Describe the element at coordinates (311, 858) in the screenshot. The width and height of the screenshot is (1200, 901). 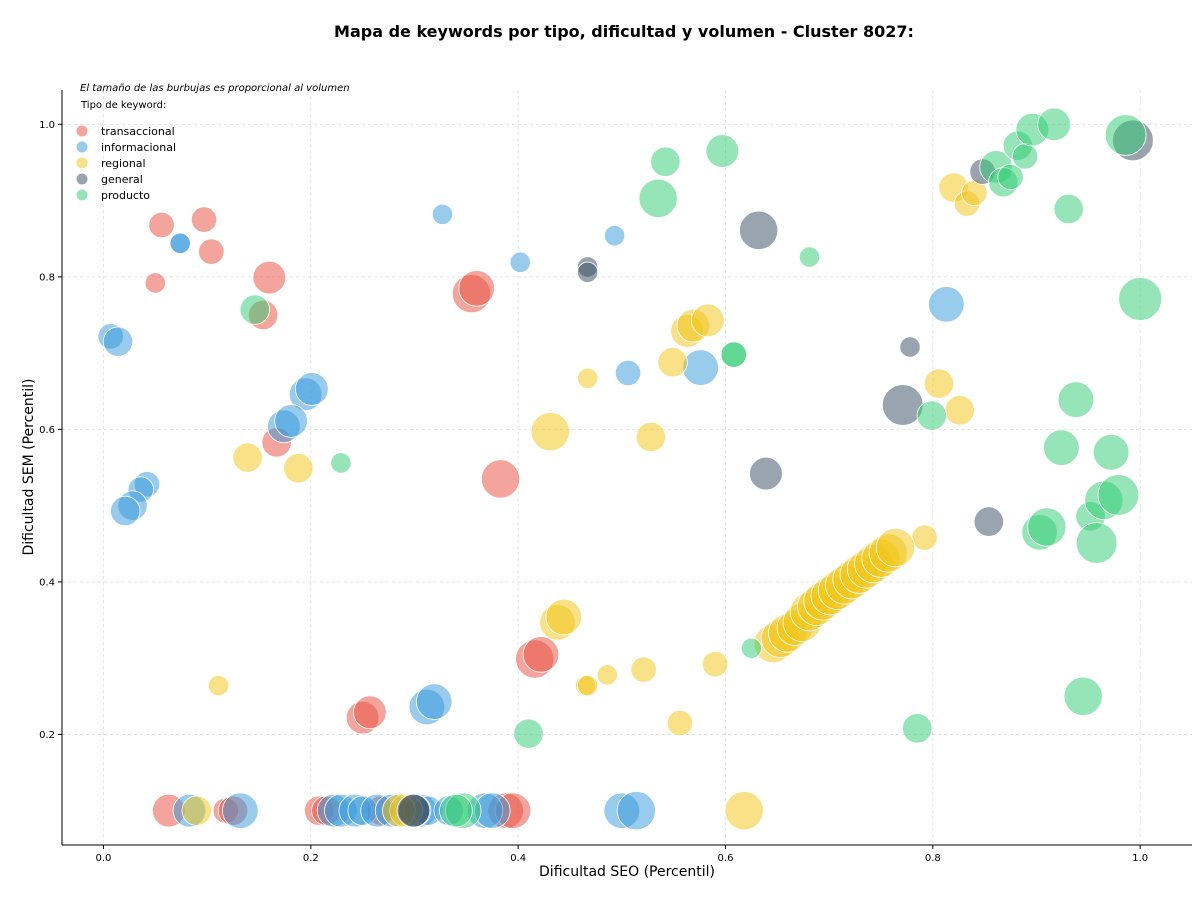
I see `x-tick-label: 0.2` at that location.